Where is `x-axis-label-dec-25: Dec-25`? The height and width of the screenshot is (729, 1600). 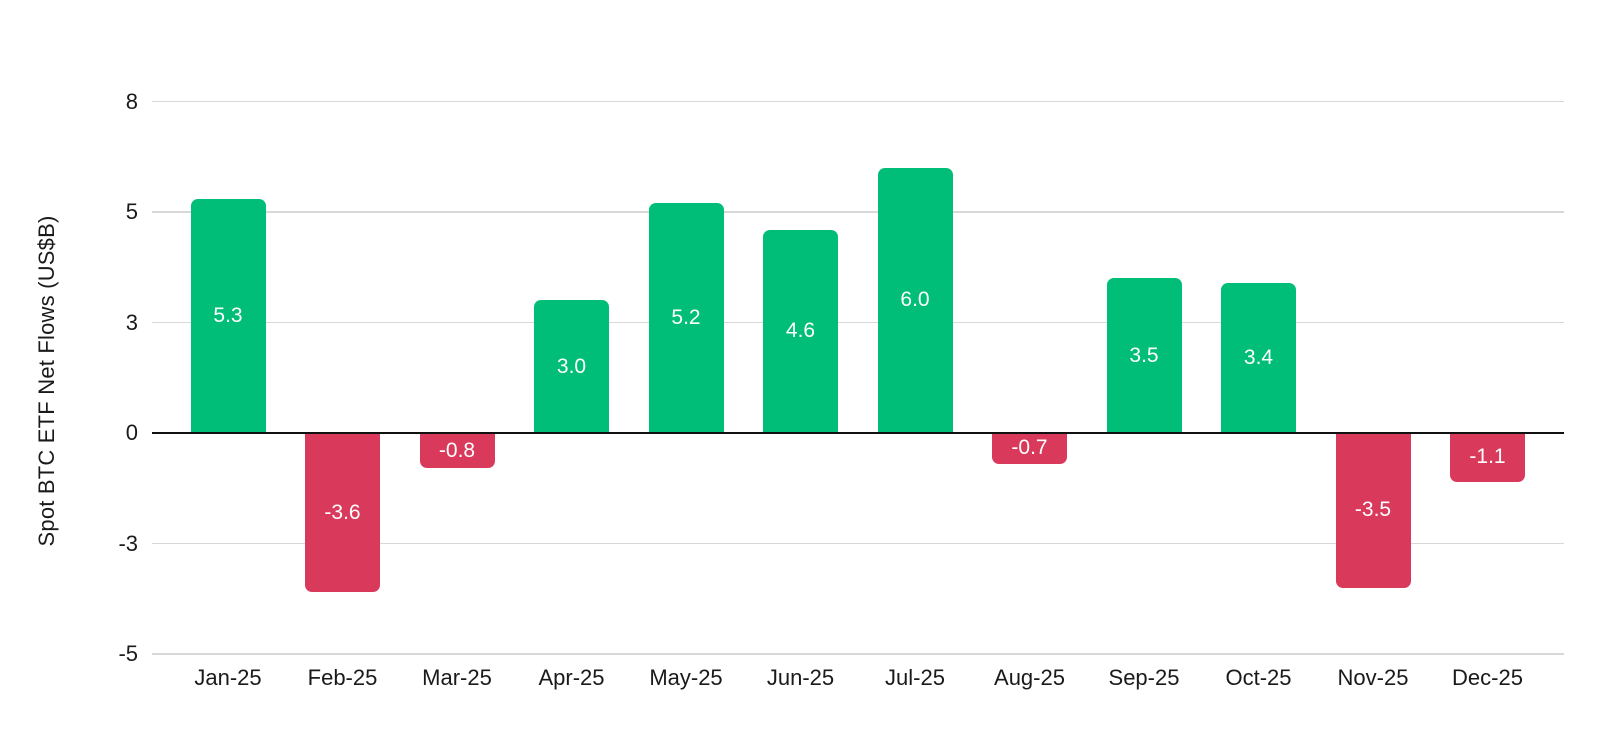
x-axis-label-dec-25: Dec-25 is located at coordinates (1487, 677).